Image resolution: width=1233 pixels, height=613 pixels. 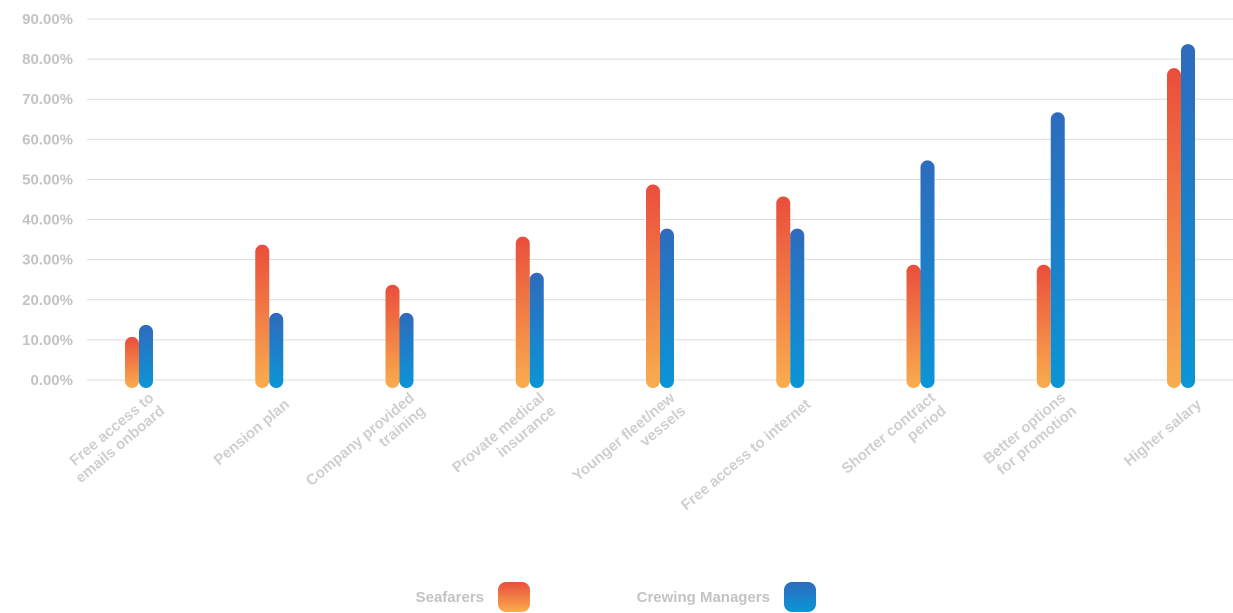 I want to click on y-tick-label: 70.00%, so click(x=47, y=99).